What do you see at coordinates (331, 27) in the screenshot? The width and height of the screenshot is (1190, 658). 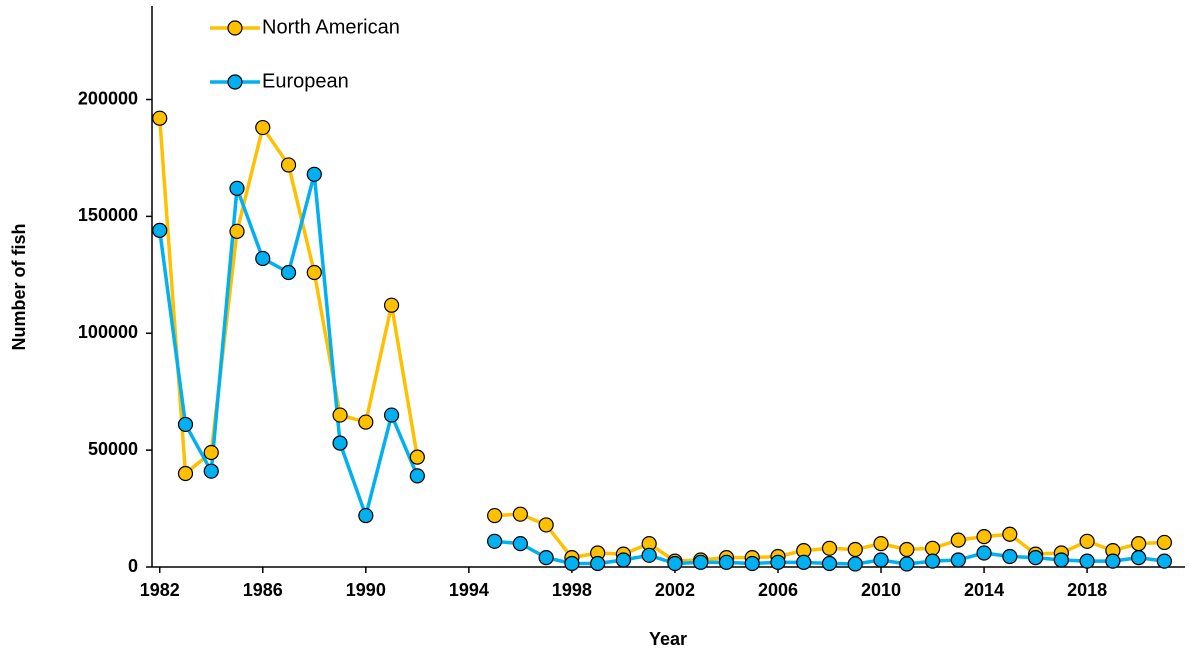 I see `legend-label: North American` at bounding box center [331, 27].